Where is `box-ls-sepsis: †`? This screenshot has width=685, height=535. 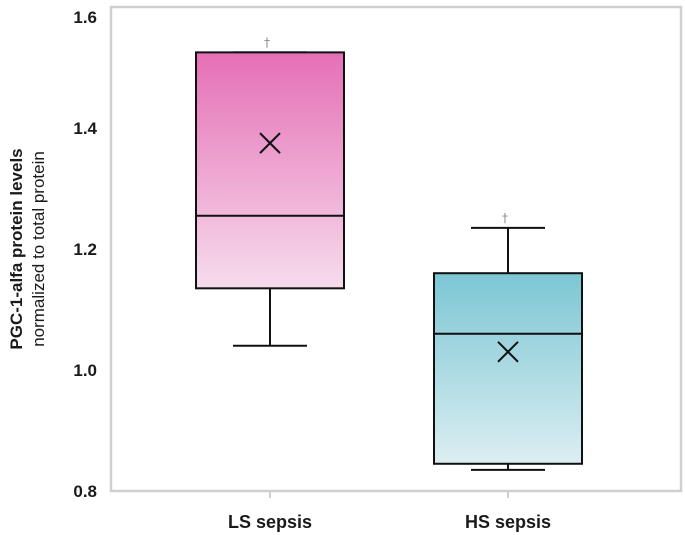 box-ls-sepsis: † is located at coordinates (270, 191).